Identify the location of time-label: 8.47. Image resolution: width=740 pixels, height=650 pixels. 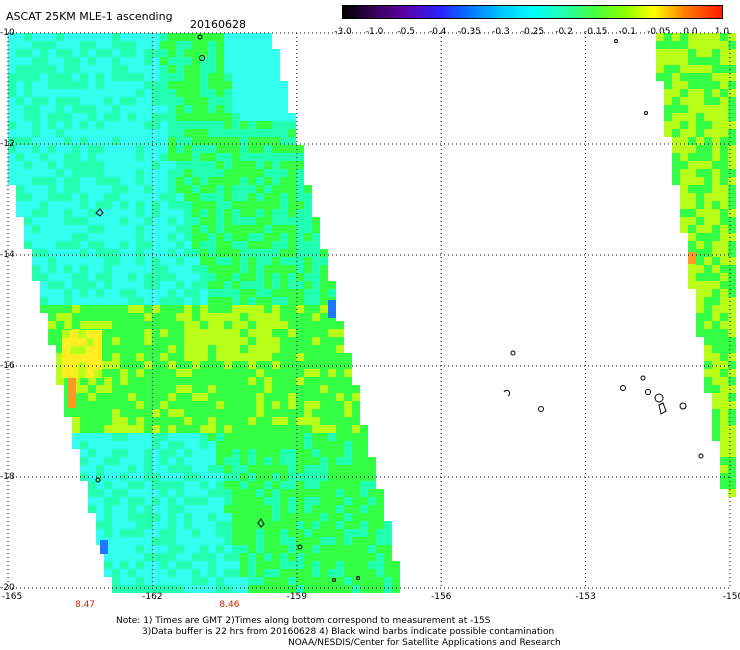
(85, 605).